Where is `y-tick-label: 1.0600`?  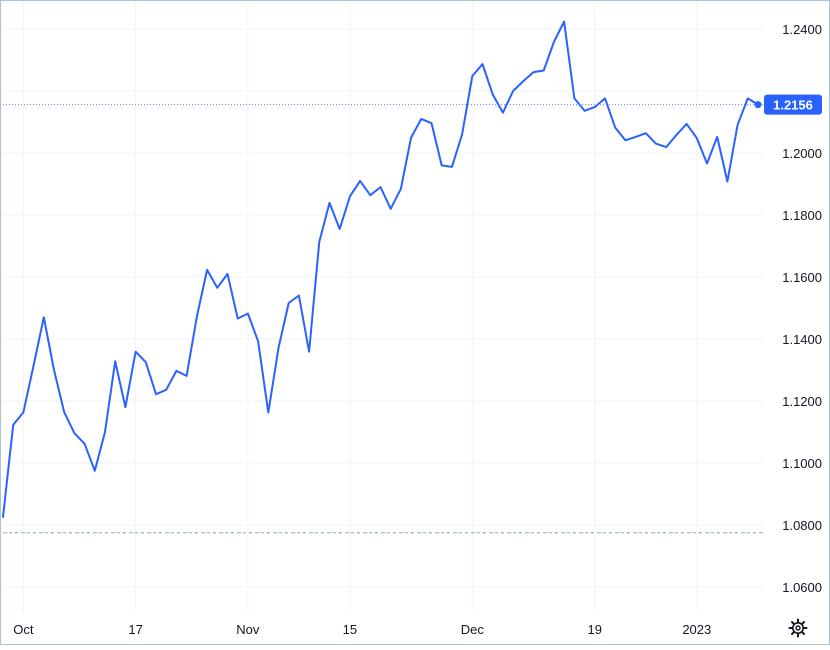
y-tick-label: 1.0600 is located at coordinates (802, 587).